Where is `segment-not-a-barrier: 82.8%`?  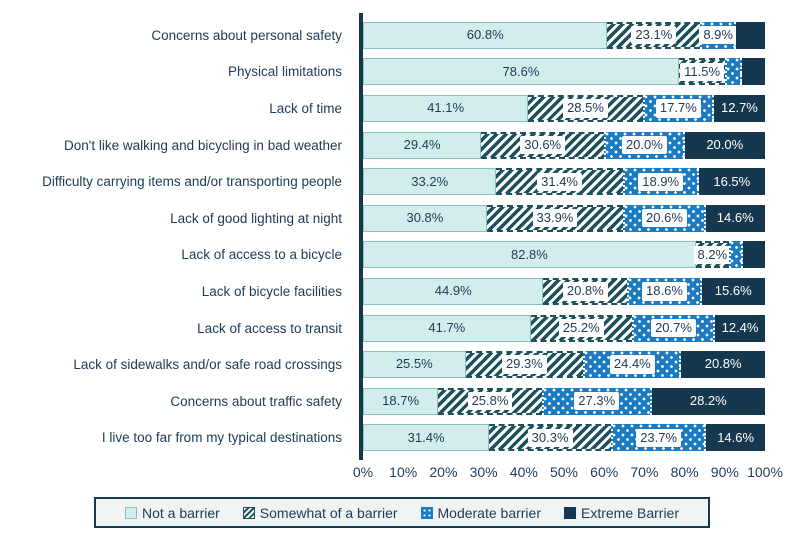 segment-not-a-barrier: 82.8% is located at coordinates (529, 255).